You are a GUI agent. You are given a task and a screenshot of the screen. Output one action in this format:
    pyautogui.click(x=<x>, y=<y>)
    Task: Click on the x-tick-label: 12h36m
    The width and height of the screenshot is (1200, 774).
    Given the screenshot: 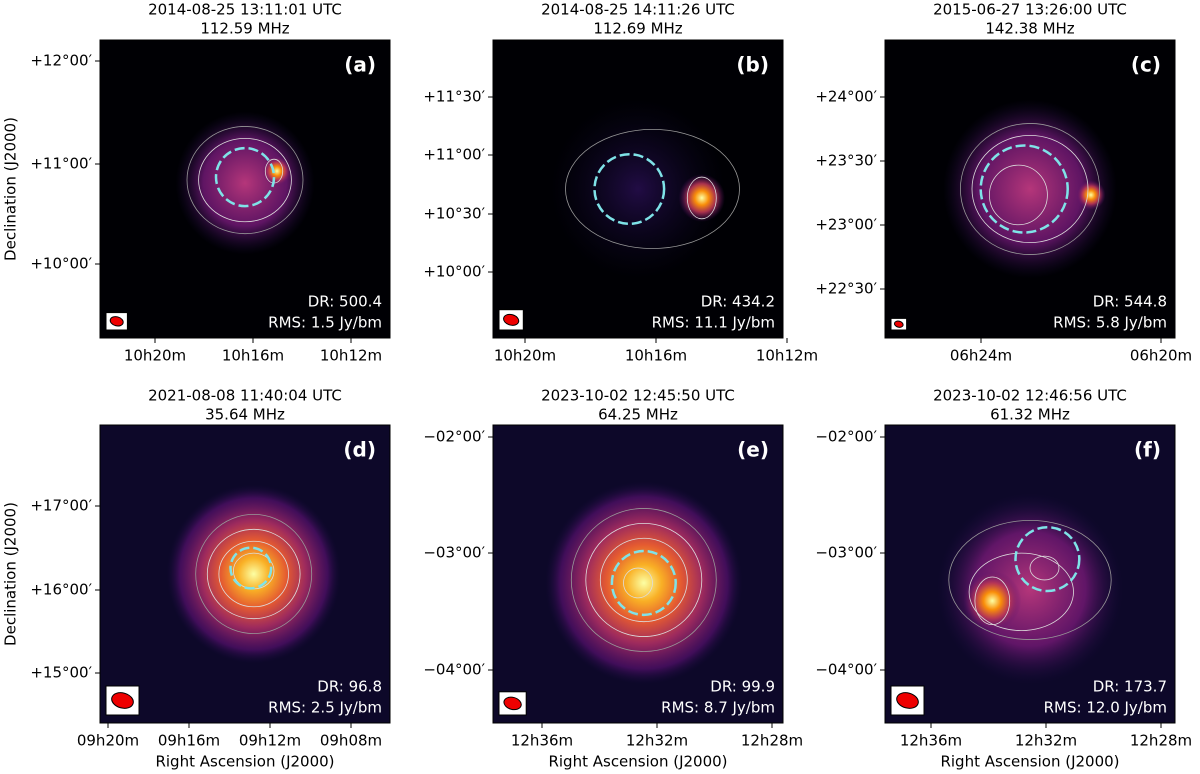 What is the action you would take?
    pyautogui.click(x=931, y=741)
    